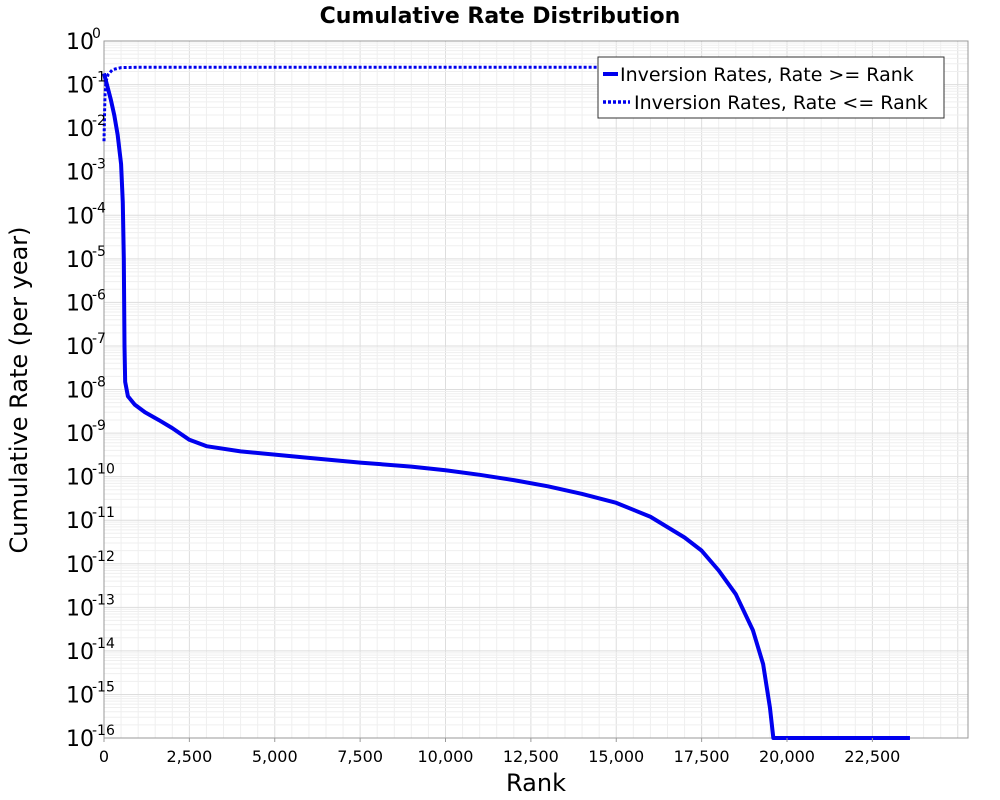  What do you see at coordinates (103, 600) in the screenshot?
I see `y-tick-exponent: -13` at bounding box center [103, 600].